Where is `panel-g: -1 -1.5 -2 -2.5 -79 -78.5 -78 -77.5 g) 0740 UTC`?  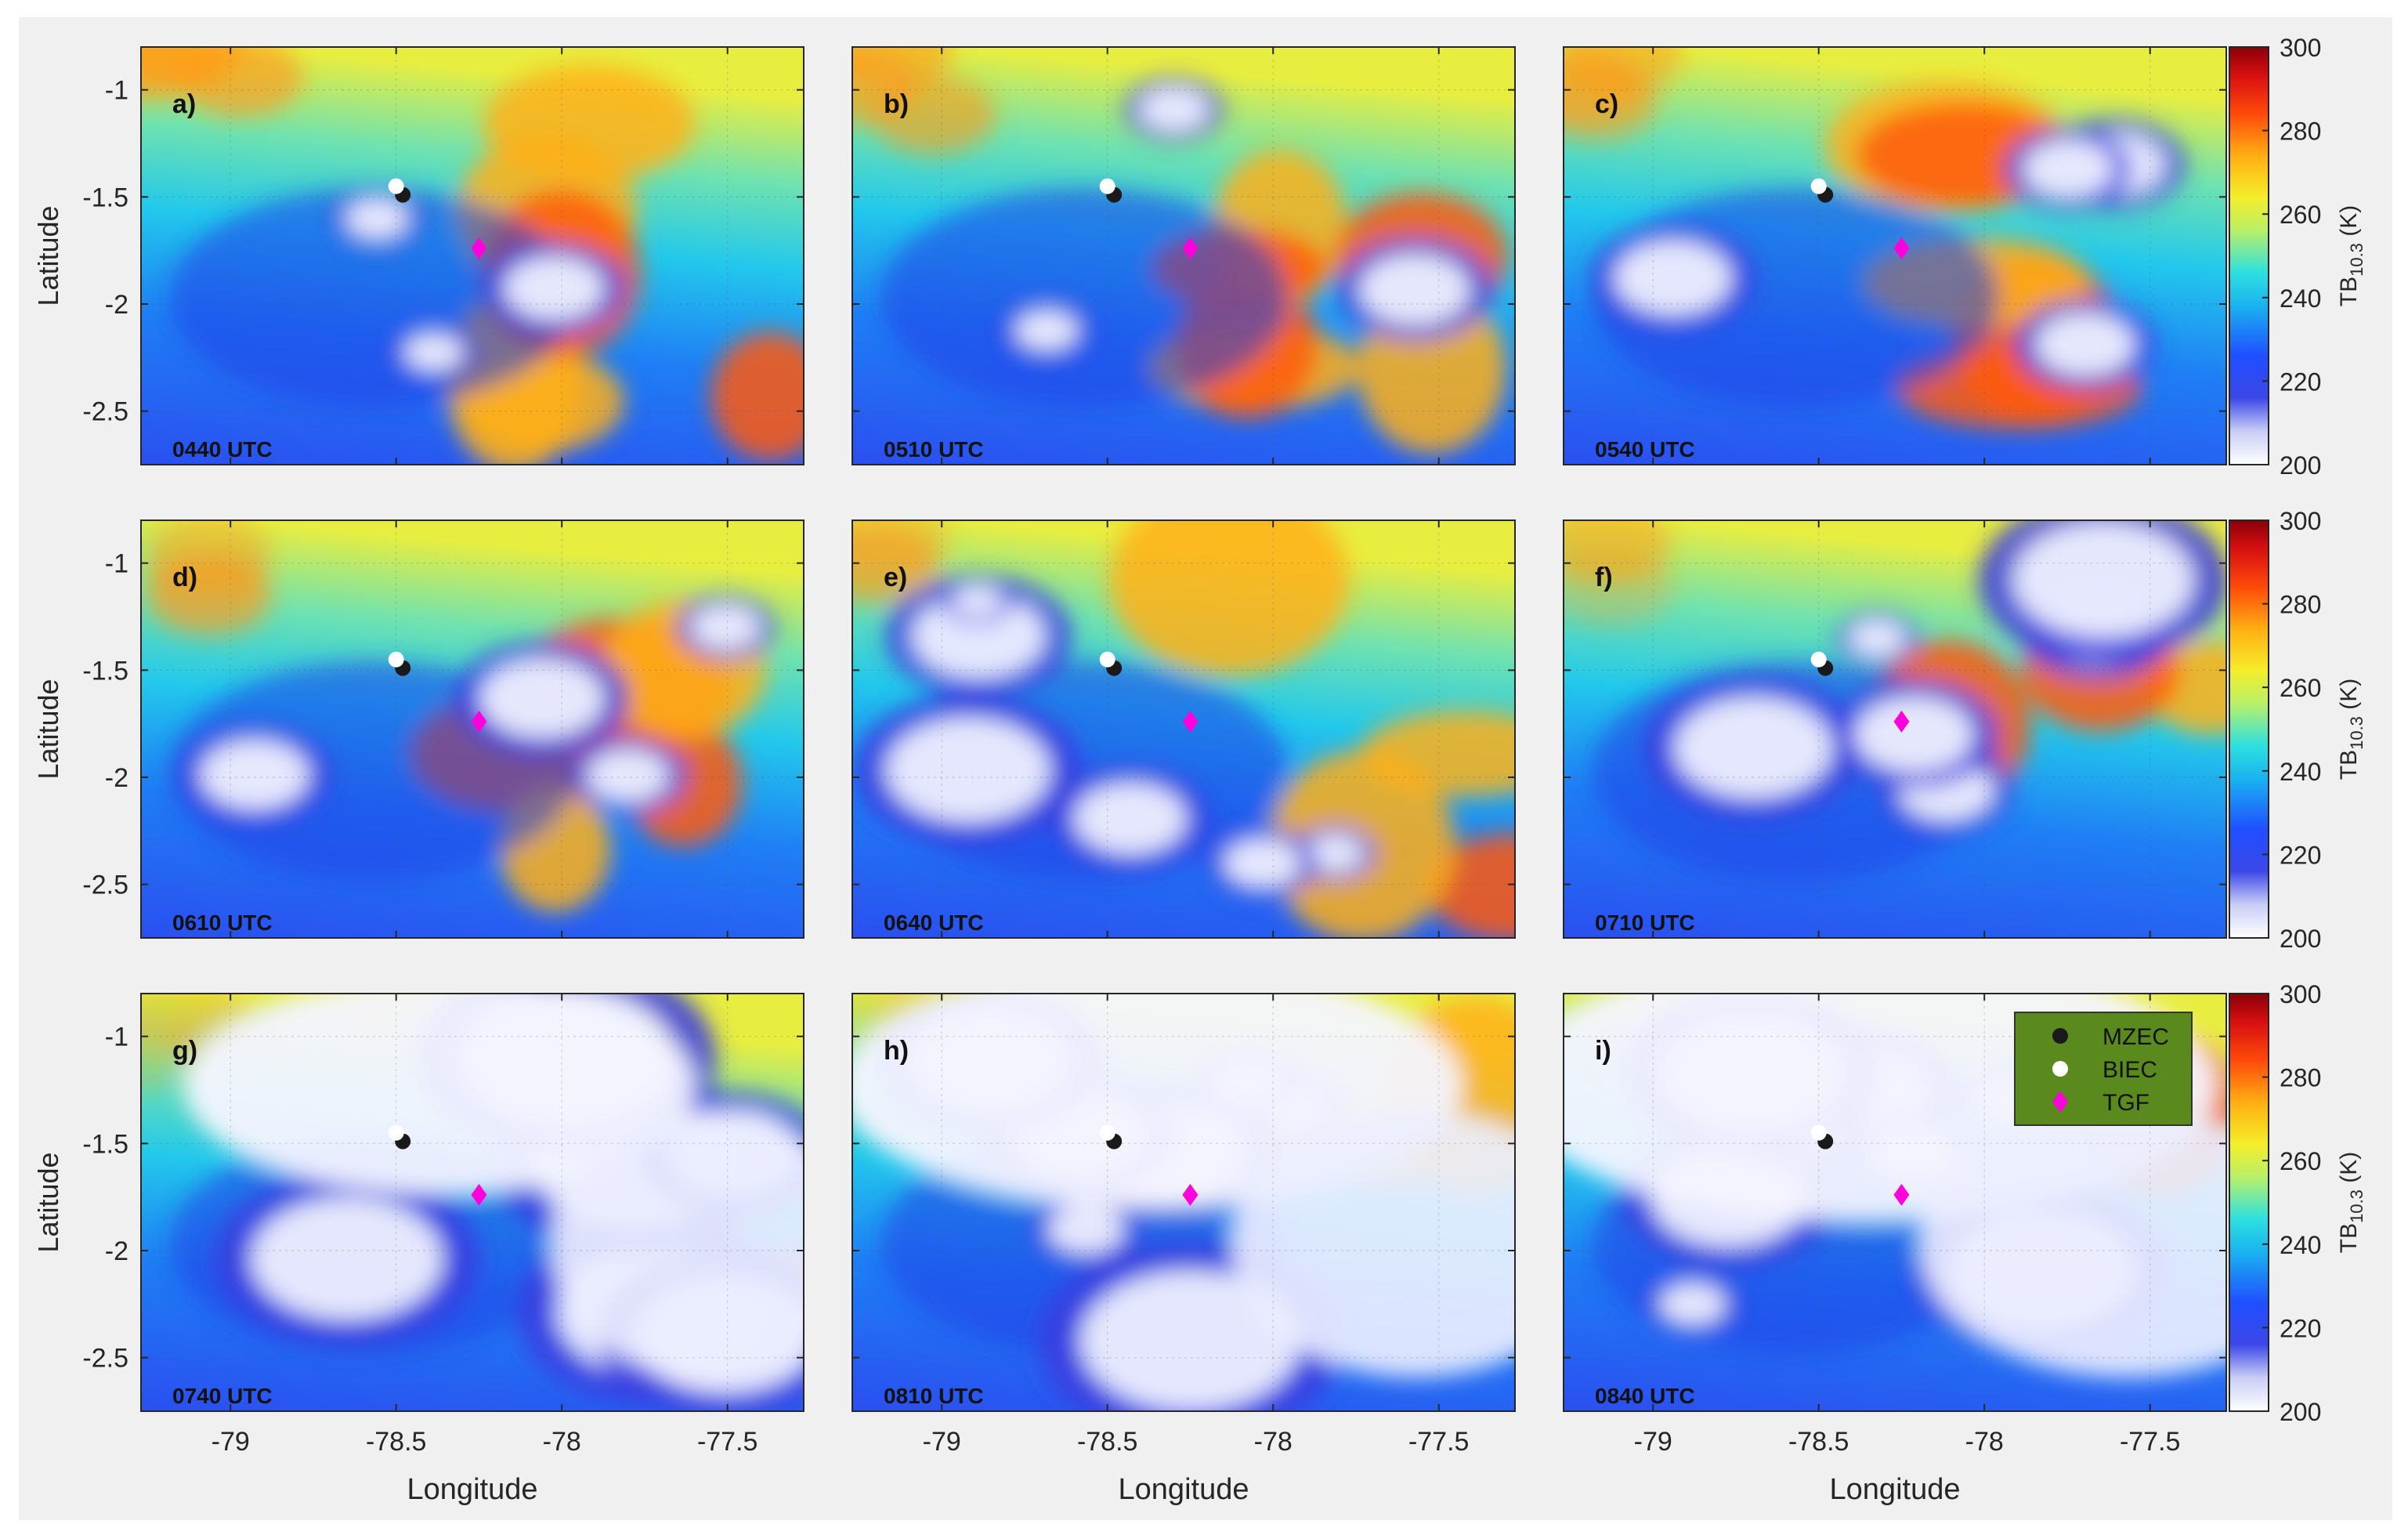 panel-g: -1 -1.5 -2 -2.5 -79 -78.5 -78 -77.5 g) 0740 UTC is located at coordinates (443, 1225).